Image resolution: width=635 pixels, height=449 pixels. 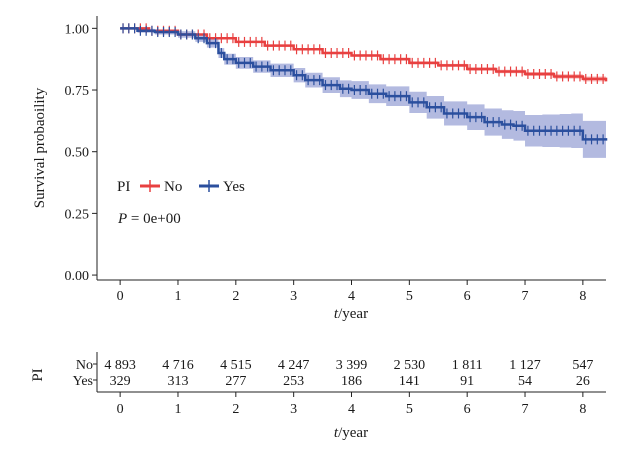 What do you see at coordinates (525, 365) in the screenshot?
I see `risk-count-no: 1 127` at bounding box center [525, 365].